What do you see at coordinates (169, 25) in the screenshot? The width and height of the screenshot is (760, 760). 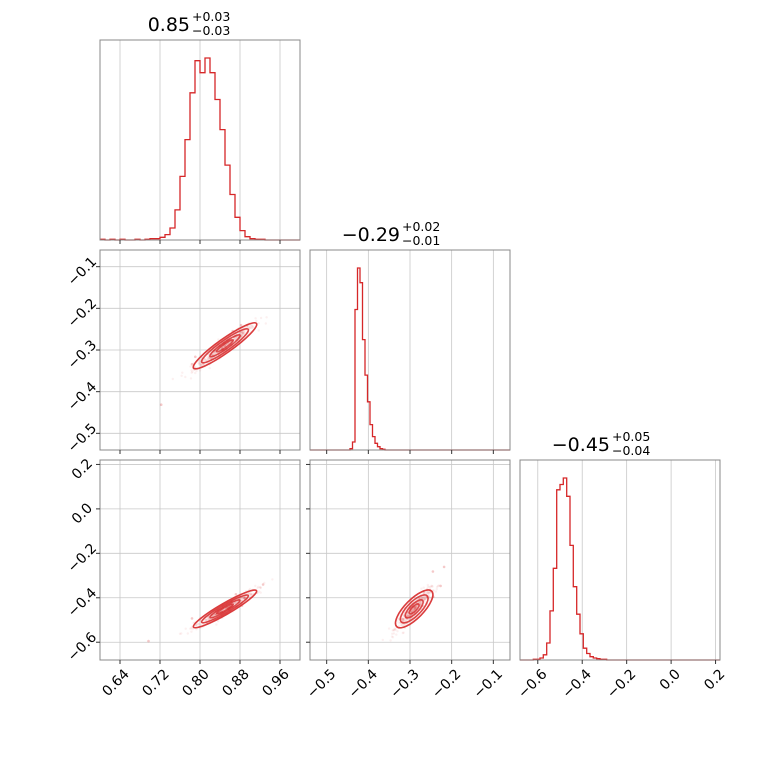 I see `param-title-value: 0.85` at bounding box center [169, 25].